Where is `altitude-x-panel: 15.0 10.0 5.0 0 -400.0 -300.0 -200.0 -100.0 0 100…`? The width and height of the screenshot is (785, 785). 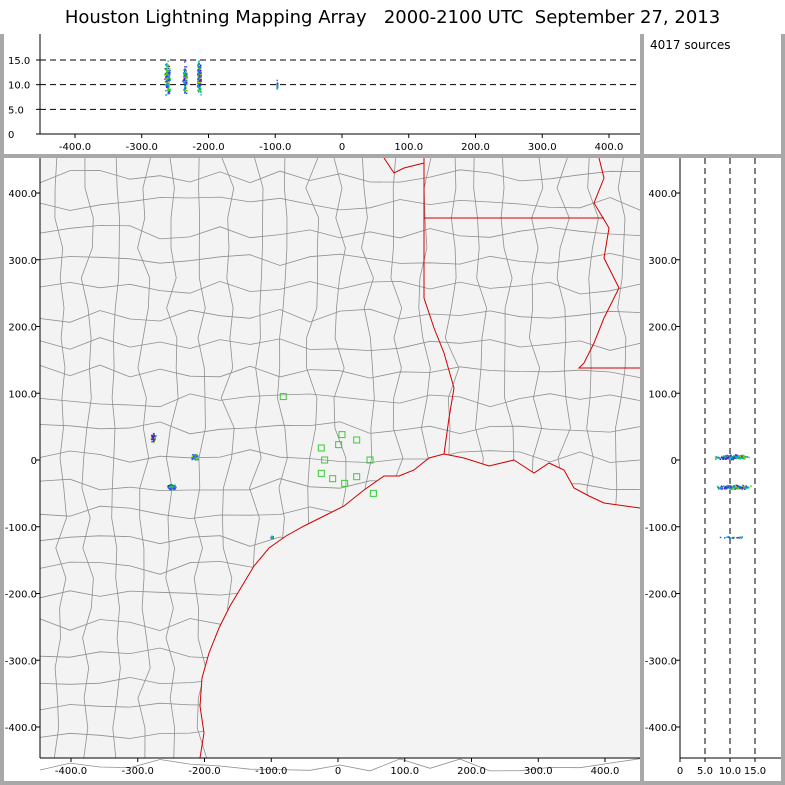
altitude-x-panel: 15.0 10.0 5.0 0 -400.0 -300.0 -200.0 -100.0 0 100… is located at coordinates (322, 94).